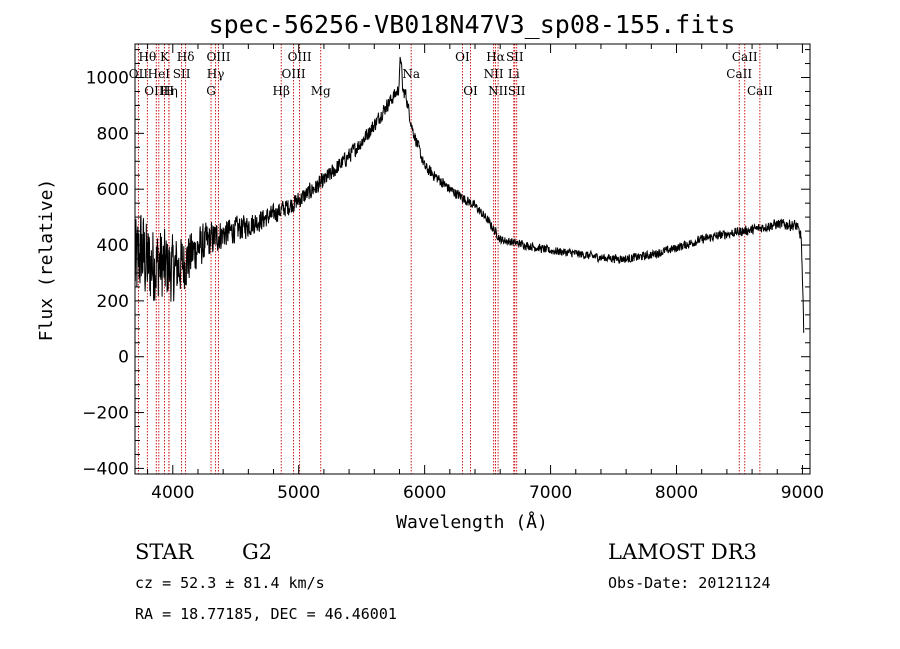  Describe the element at coordinates (113, 302) in the screenshot. I see `y-tick-label: 200` at that location.